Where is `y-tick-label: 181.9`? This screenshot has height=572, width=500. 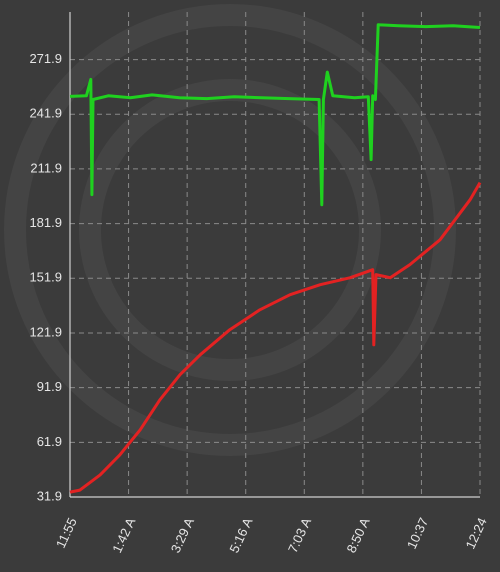 y-tick-label: 181.9 is located at coordinates (45, 222).